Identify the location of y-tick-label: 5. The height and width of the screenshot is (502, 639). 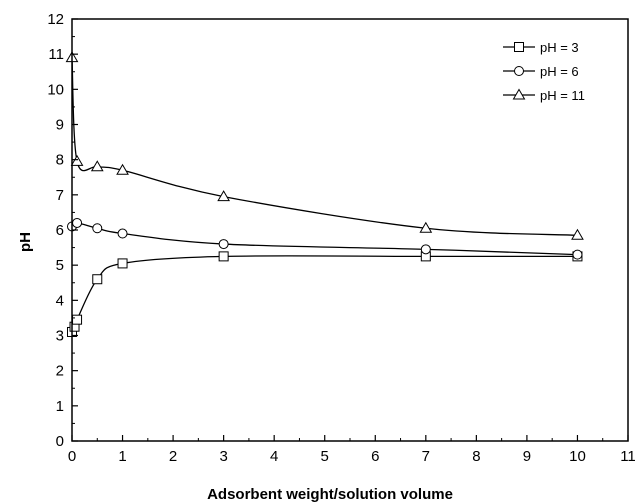
(60, 265).